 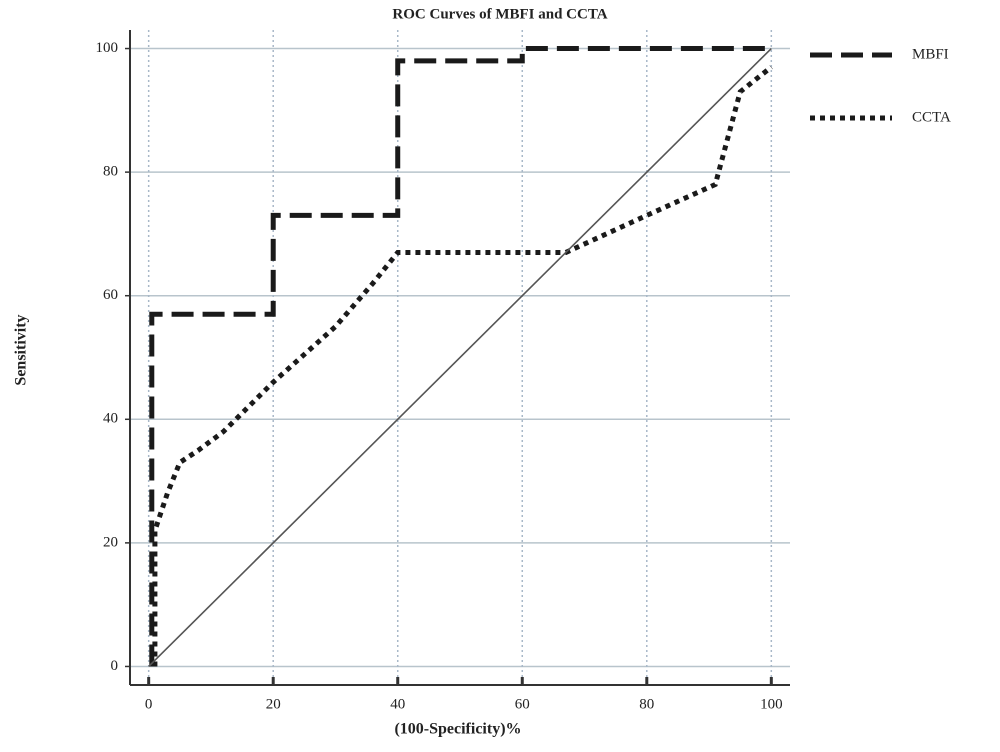 What do you see at coordinates (522, 704) in the screenshot?
I see `x-tick-label: 60` at bounding box center [522, 704].